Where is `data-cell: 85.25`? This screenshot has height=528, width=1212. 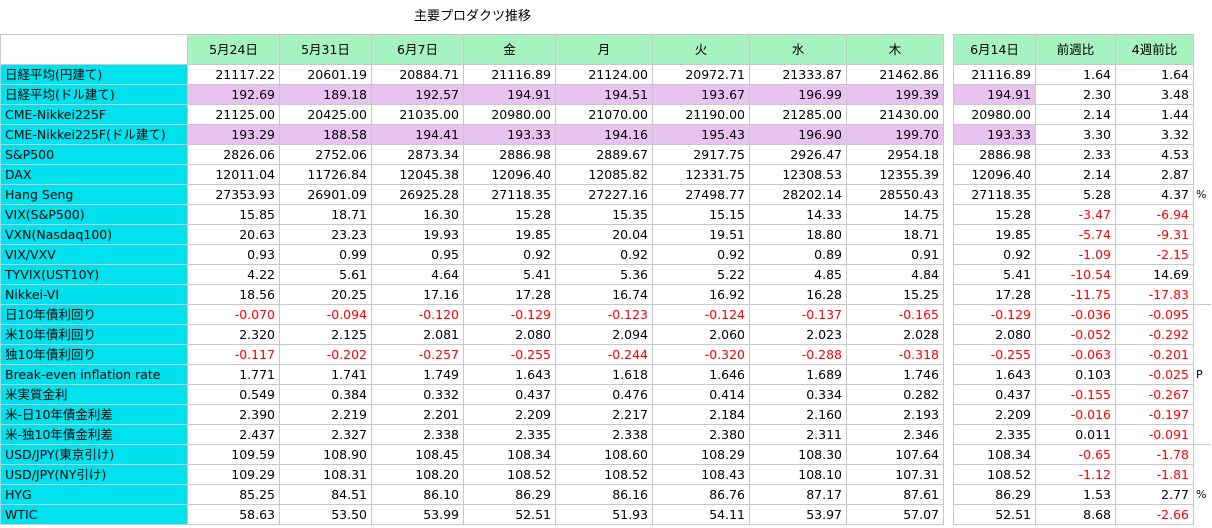 data-cell: 85.25 is located at coordinates (233, 494).